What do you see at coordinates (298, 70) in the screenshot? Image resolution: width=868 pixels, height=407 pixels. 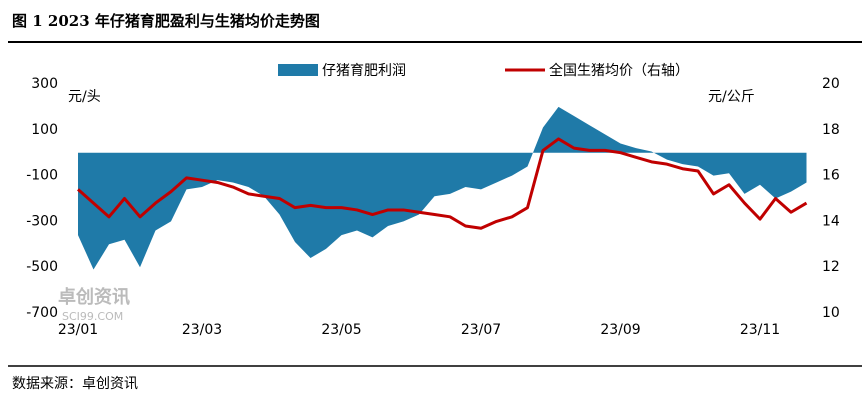 I see `legend-swatch` at bounding box center [298, 70].